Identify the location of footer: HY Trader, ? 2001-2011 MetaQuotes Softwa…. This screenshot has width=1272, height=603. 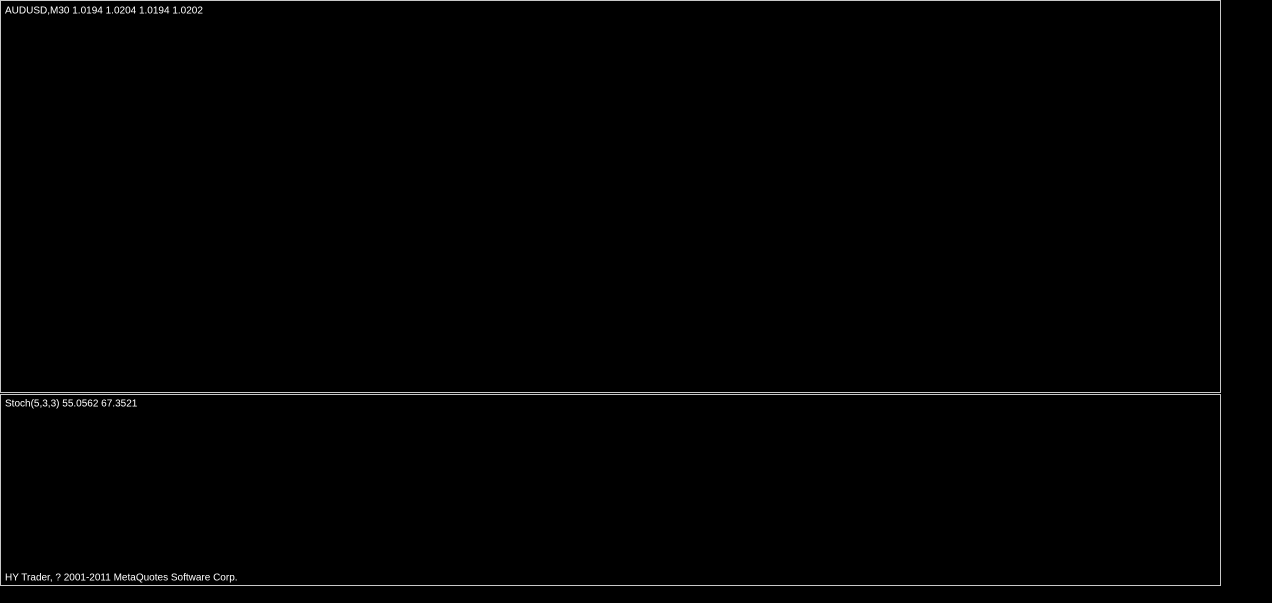
(121, 578).